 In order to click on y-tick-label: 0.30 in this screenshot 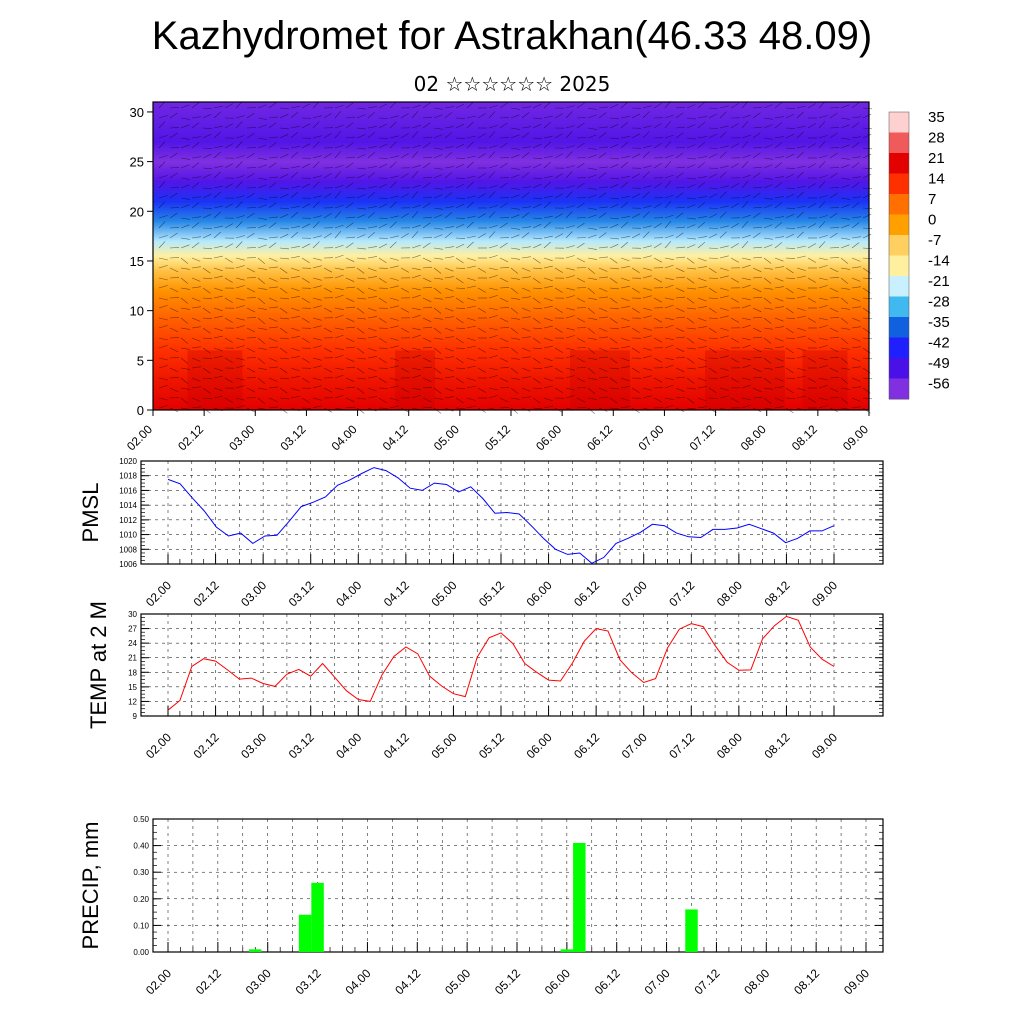, I will do `click(141, 872)`.